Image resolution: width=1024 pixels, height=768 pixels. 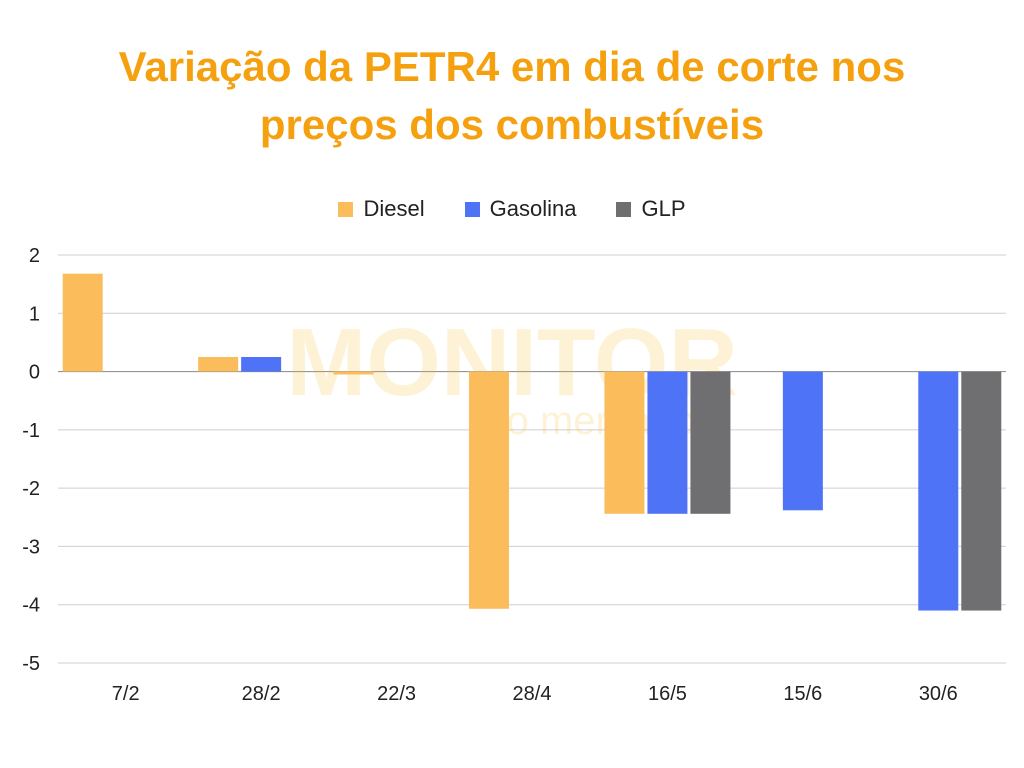 I want to click on chart-title-line-2: preços dos combustíveis, so click(x=512, y=124).